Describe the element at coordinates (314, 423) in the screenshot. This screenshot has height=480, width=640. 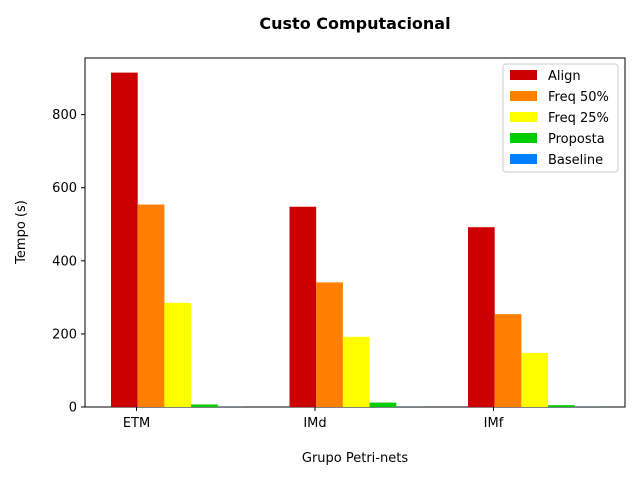
I see `x-tick-label-imd: IMd` at that location.